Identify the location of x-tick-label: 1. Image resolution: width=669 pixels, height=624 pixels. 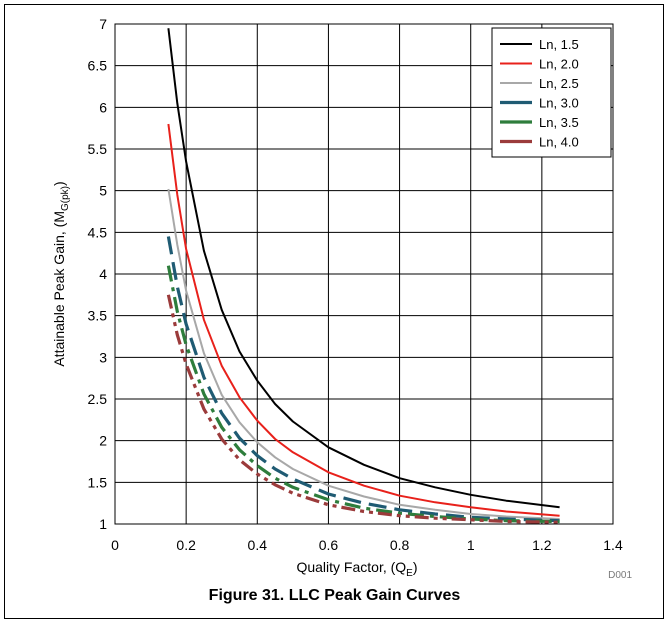
(471, 545).